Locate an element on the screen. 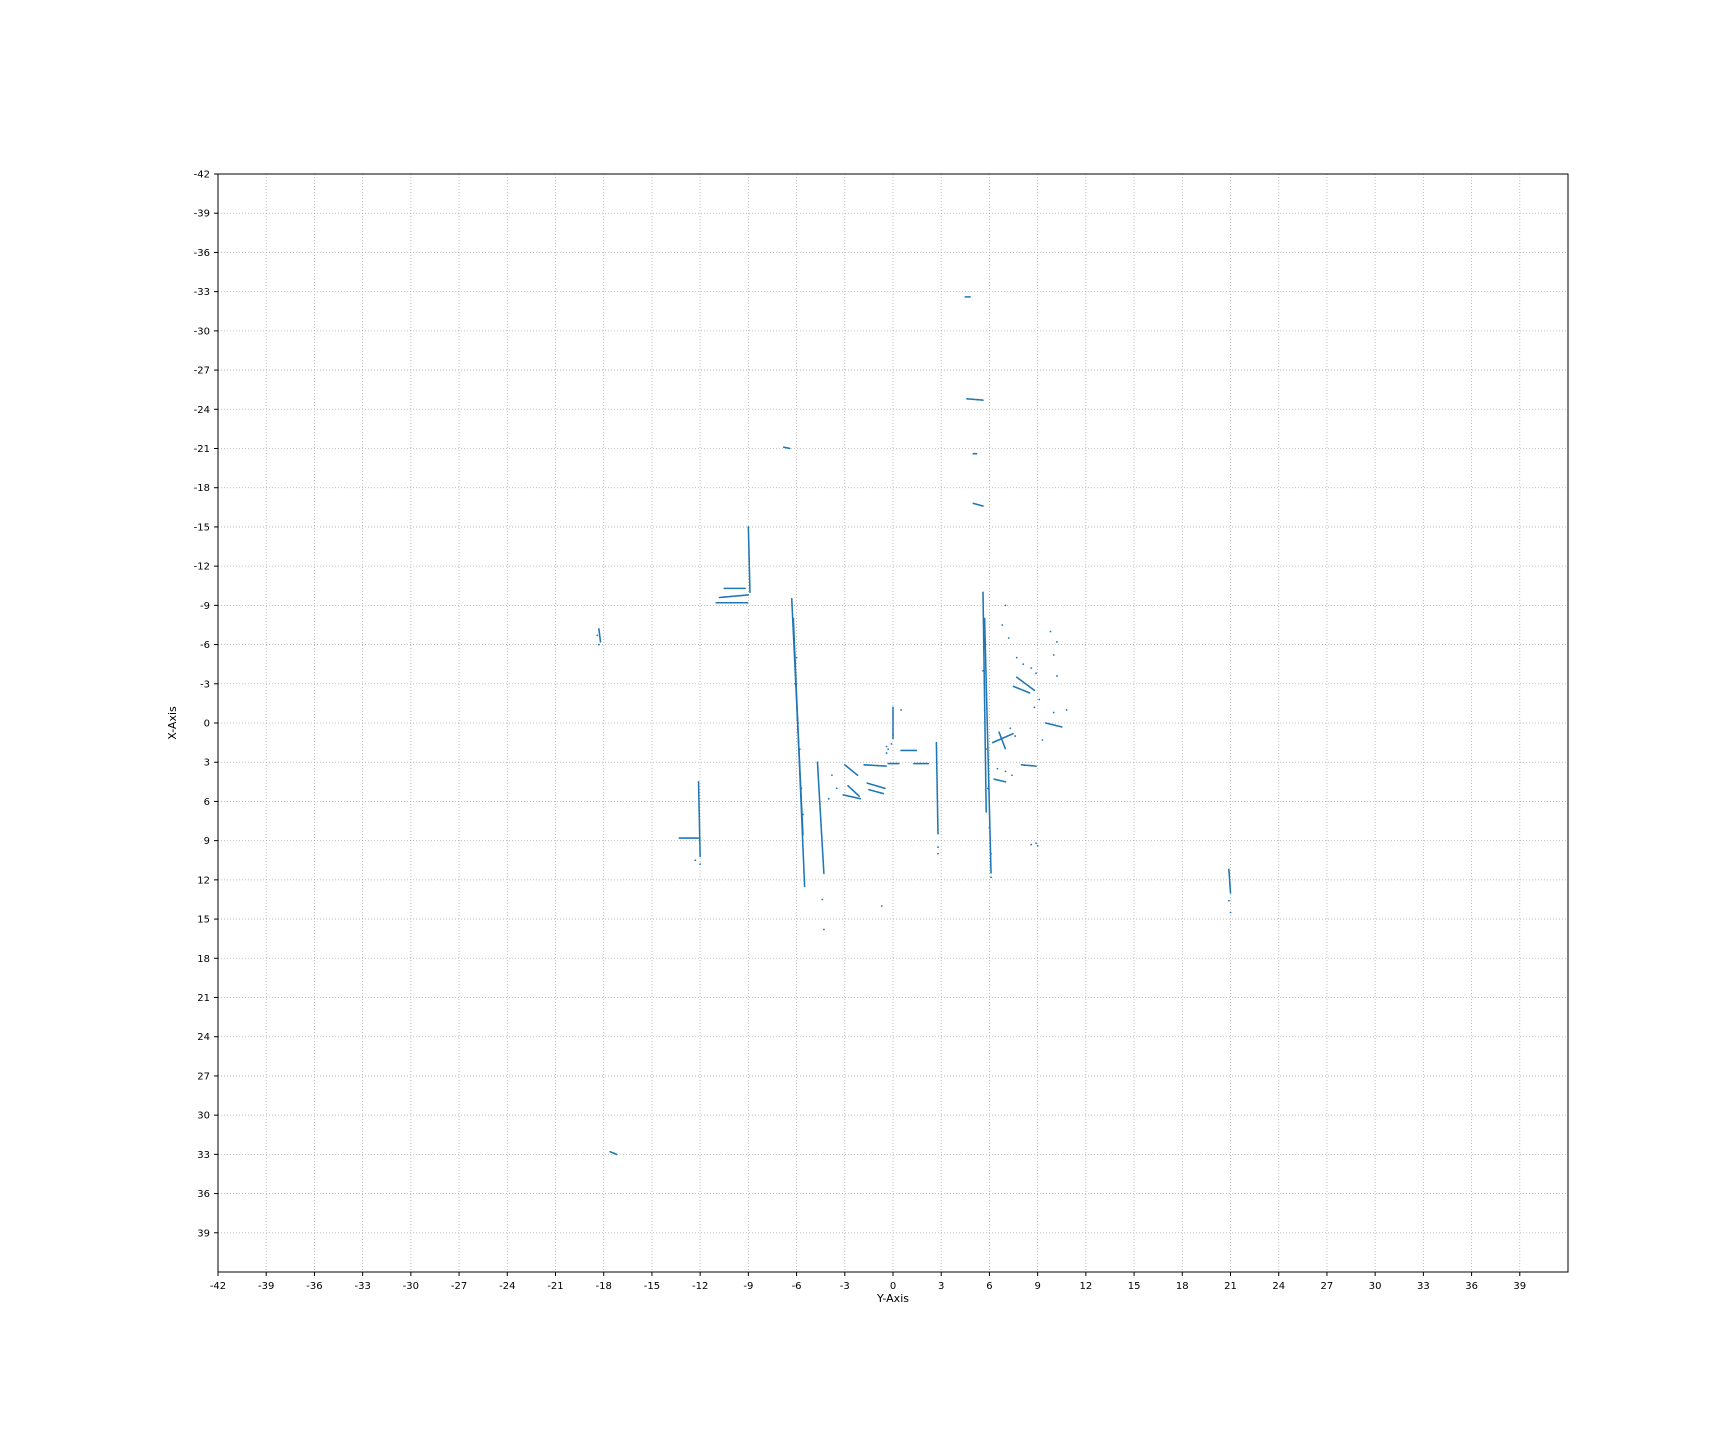 The image size is (1728, 1440). x-tick-label: -36 is located at coordinates (314, 1286).